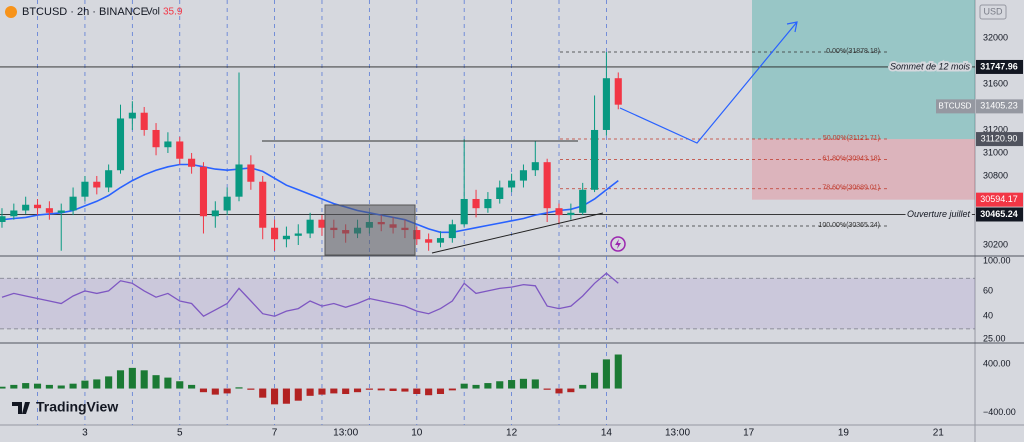  What do you see at coordinates (995, 244) in the screenshot?
I see `y-tick-label: 30200` at bounding box center [995, 244].